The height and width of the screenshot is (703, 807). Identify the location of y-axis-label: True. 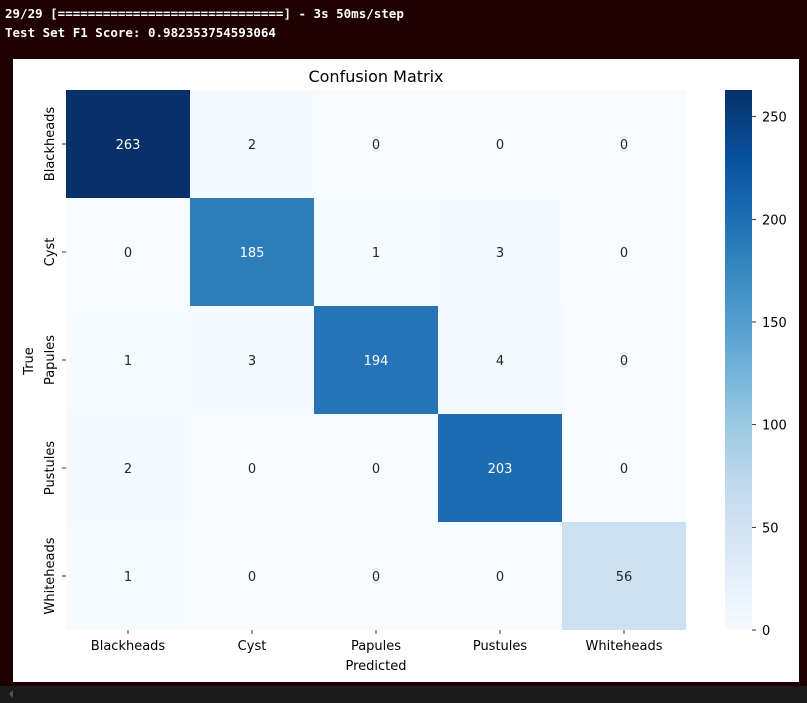
(29, 361).